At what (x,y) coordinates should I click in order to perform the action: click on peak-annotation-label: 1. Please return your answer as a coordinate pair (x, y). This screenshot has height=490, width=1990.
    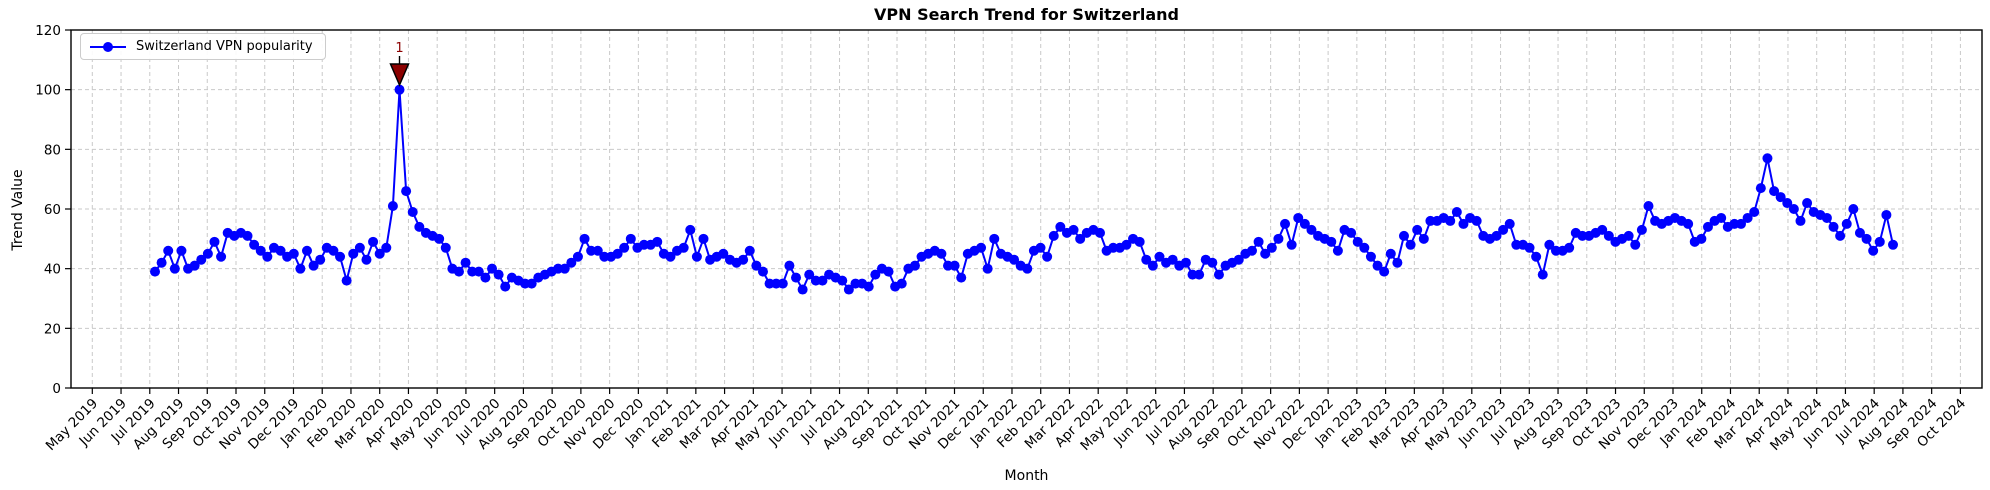
    Looking at the image, I should click on (399, 48).